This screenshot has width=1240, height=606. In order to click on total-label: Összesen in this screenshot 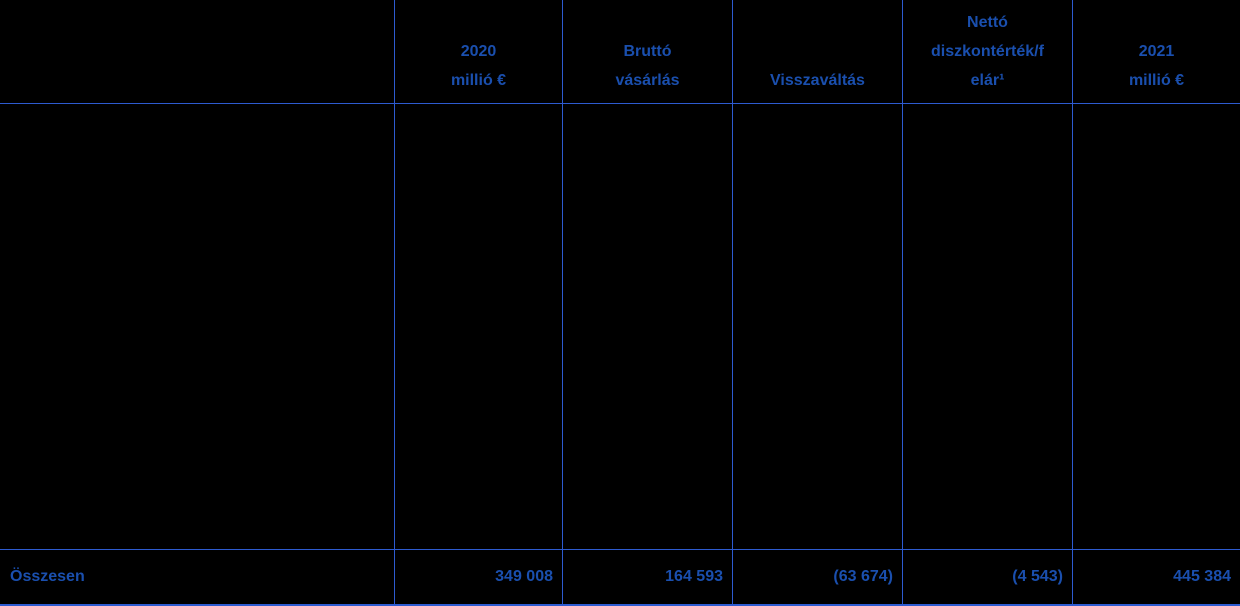, I will do `click(47, 576)`.